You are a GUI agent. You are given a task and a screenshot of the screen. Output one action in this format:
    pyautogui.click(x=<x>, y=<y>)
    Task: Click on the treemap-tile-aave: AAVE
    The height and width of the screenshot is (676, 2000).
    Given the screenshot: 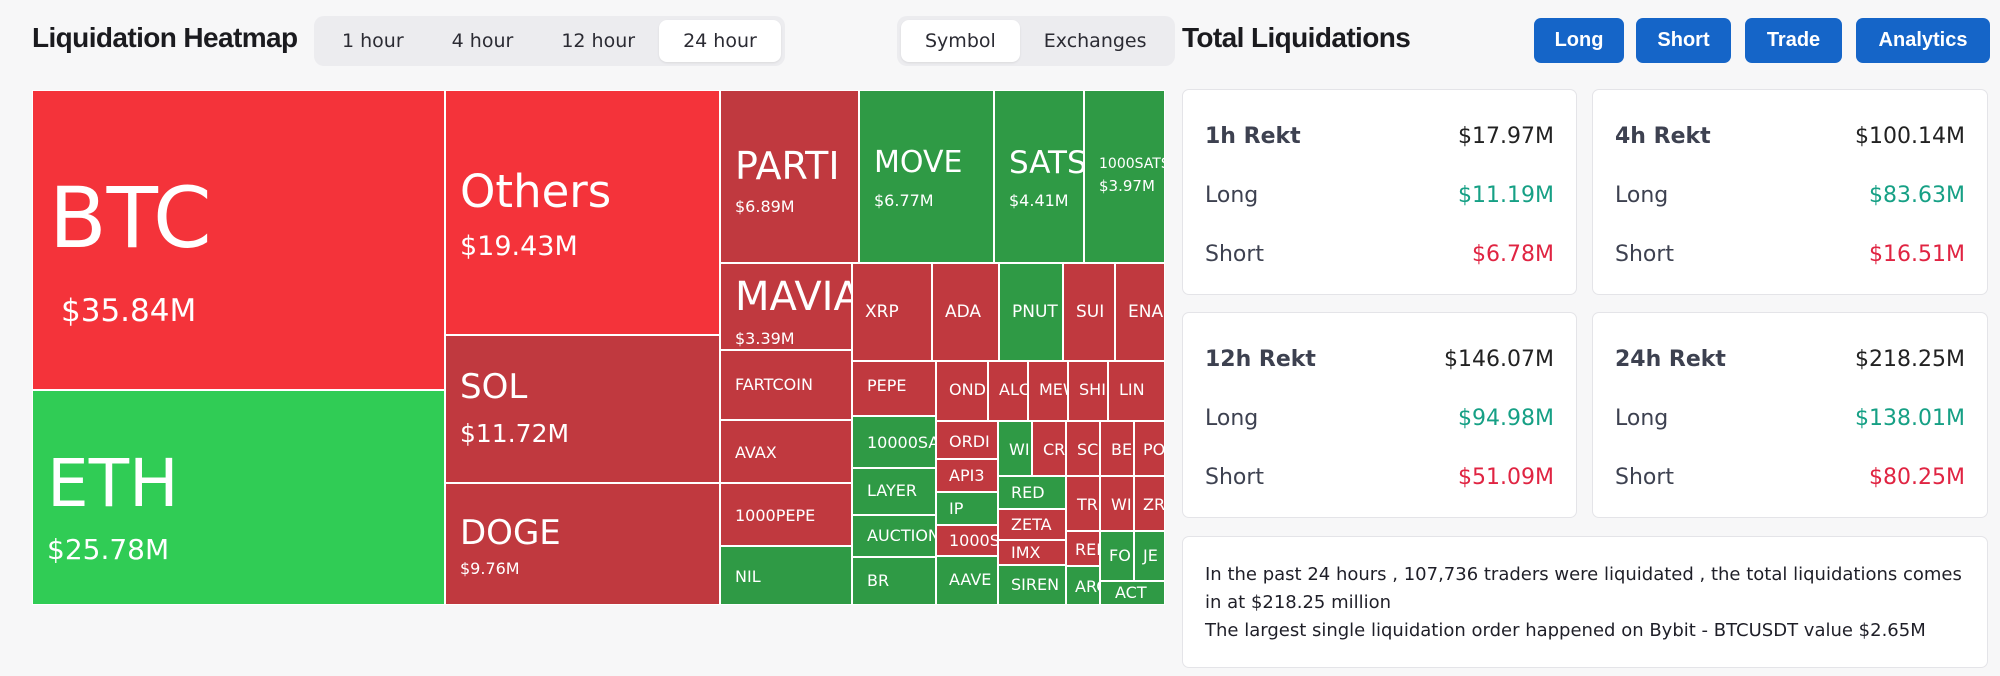 What is the action you would take?
    pyautogui.click(x=967, y=580)
    